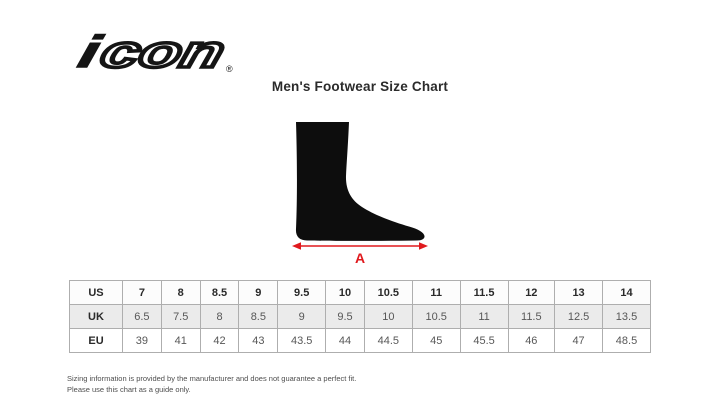  I want to click on registered-trademark-symbol: ®, so click(229, 69).